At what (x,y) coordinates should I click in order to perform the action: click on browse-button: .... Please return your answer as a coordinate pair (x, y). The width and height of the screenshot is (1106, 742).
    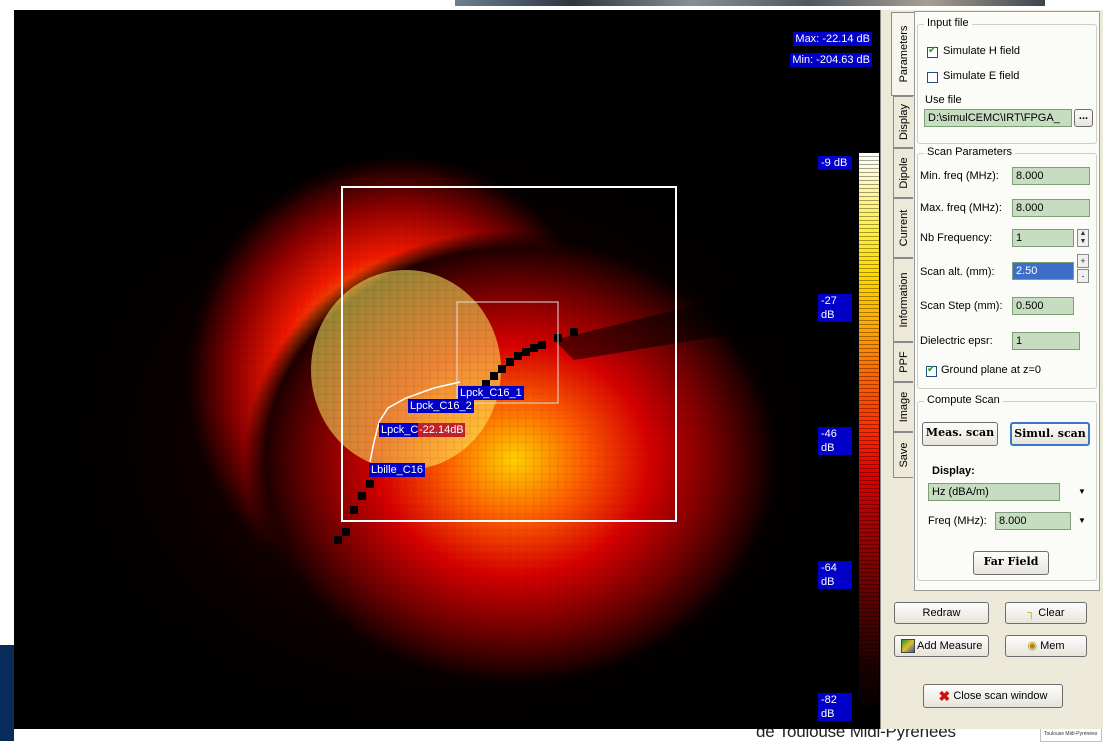
    Looking at the image, I should click on (1083, 118).